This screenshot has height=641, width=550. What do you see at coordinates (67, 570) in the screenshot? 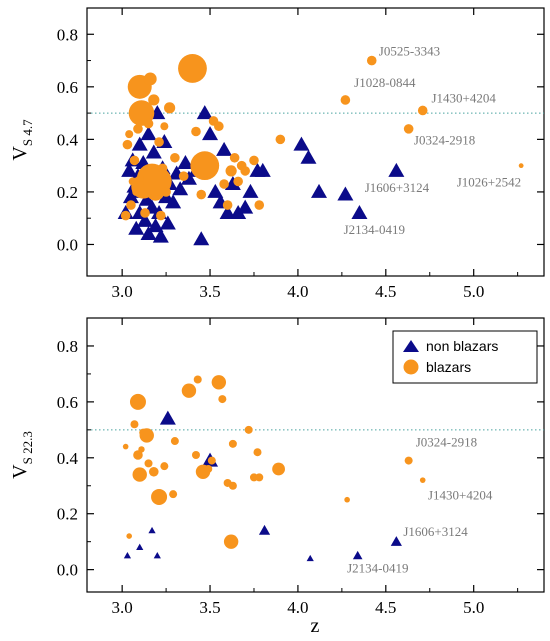
I see `bottom-y-tick-label: 0.0` at bounding box center [67, 570].